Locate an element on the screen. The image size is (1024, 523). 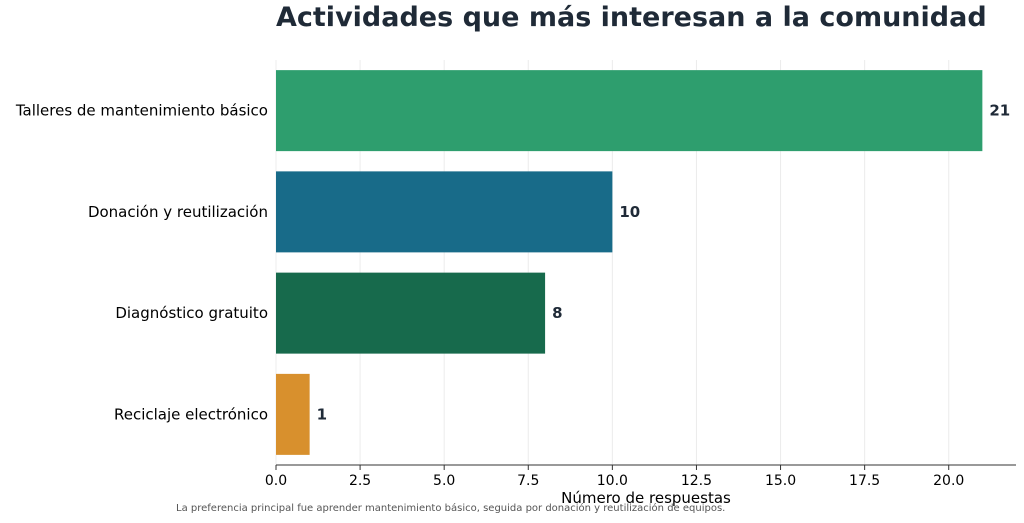
x-tick-label: 0.0 is located at coordinates (276, 481).